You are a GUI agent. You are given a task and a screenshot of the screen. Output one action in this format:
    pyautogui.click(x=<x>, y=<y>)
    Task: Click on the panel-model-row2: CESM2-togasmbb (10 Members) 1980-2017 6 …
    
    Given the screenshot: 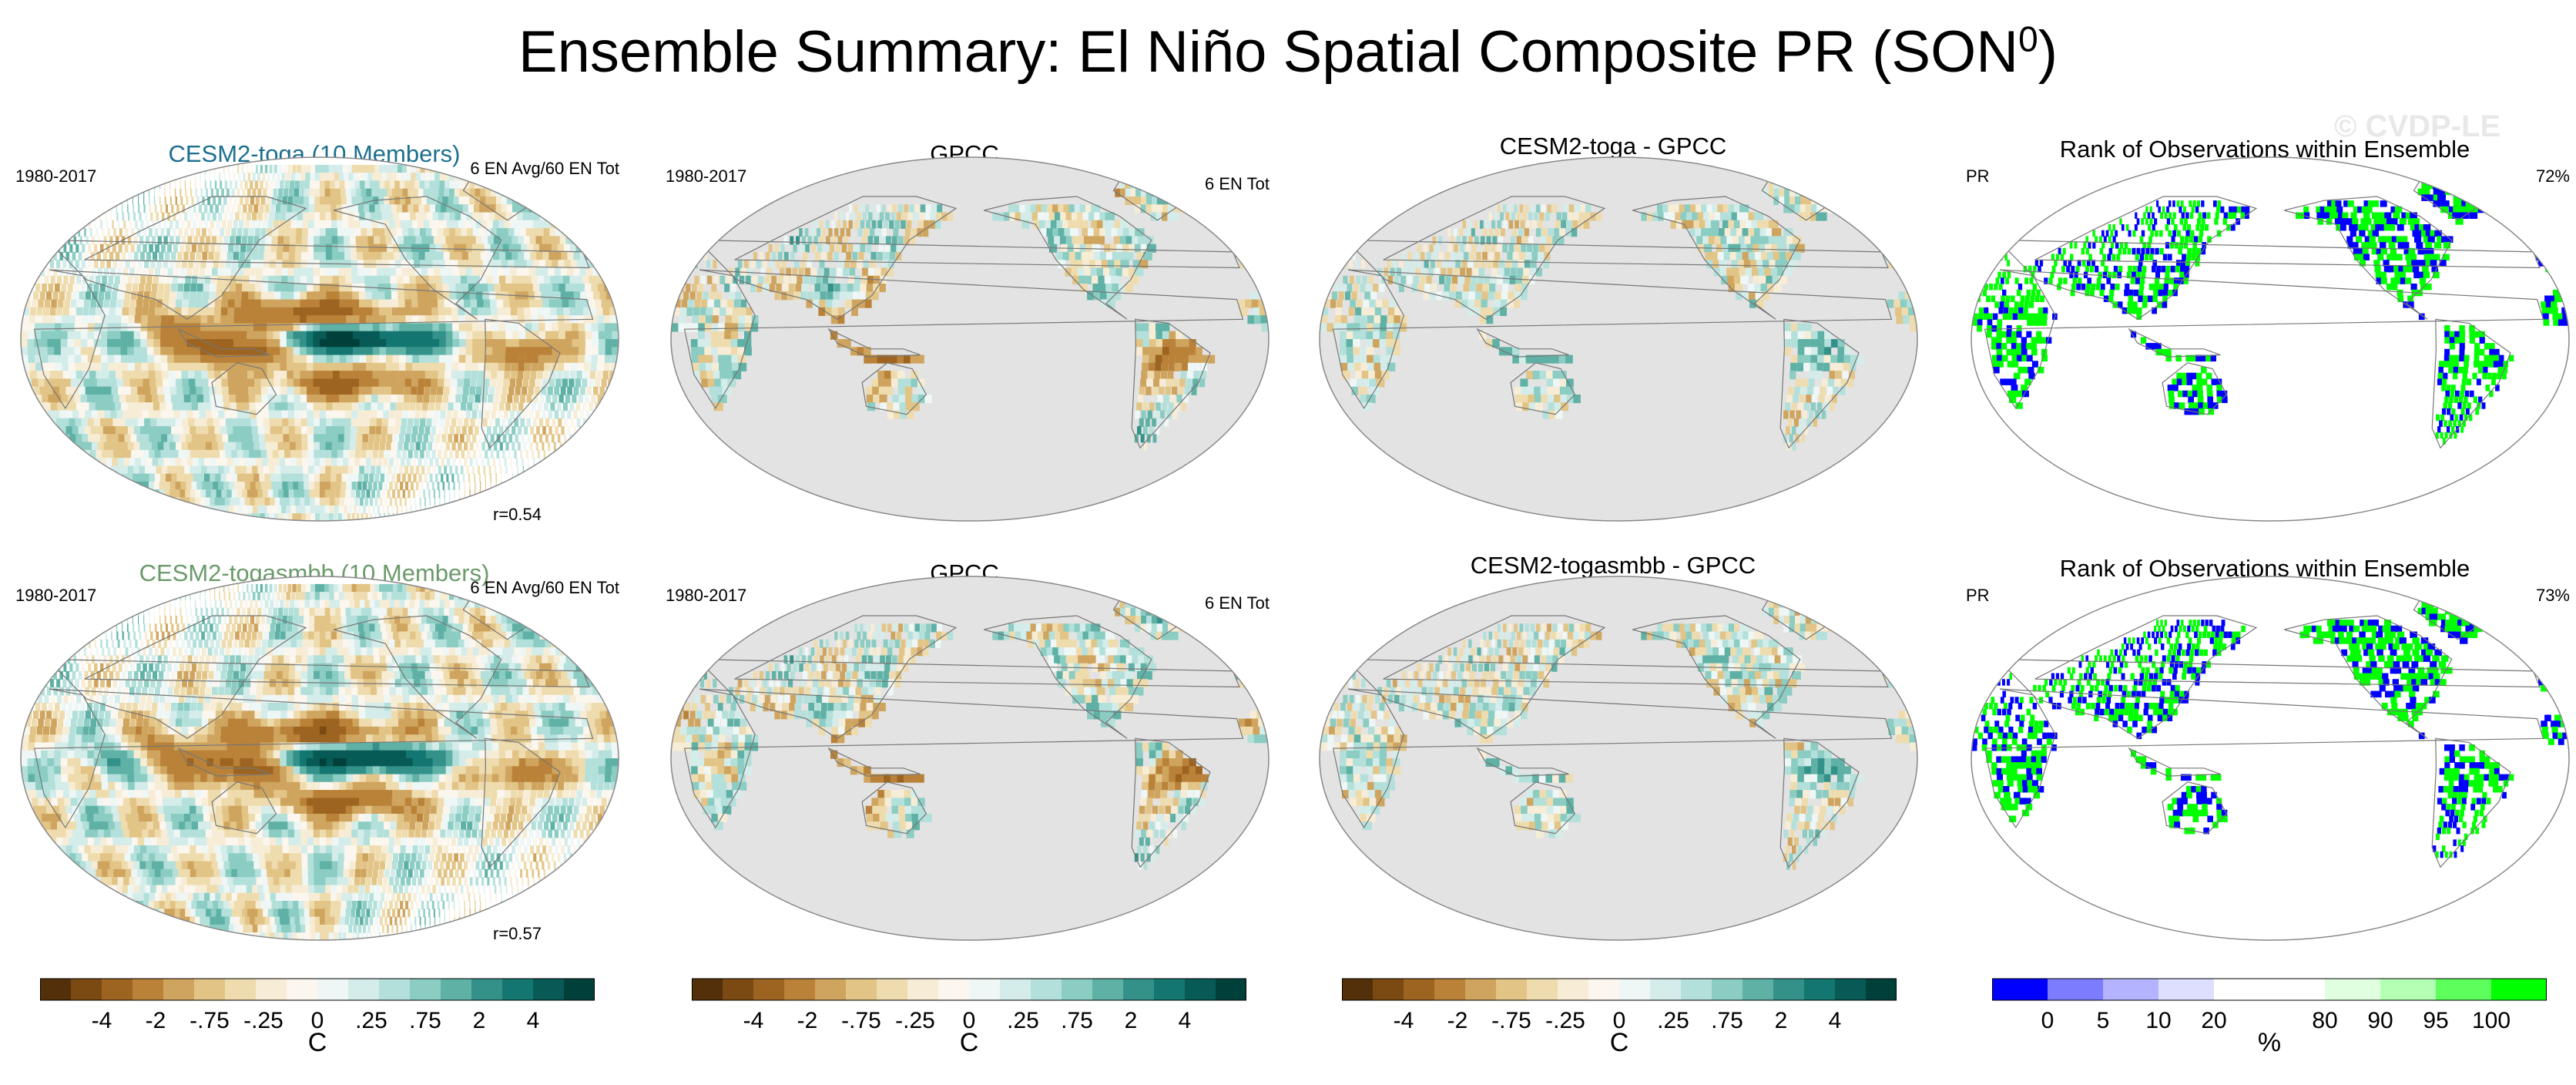 What is the action you would take?
    pyautogui.click(x=314, y=751)
    